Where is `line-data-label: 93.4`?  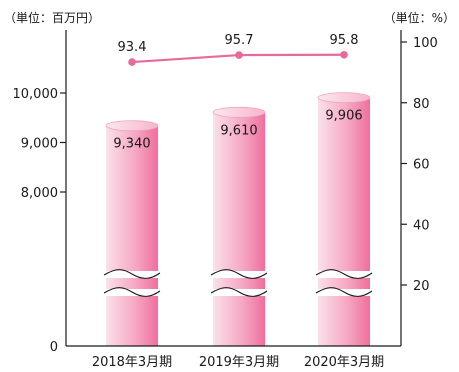
line-data-label: 93.4 is located at coordinates (132, 47).